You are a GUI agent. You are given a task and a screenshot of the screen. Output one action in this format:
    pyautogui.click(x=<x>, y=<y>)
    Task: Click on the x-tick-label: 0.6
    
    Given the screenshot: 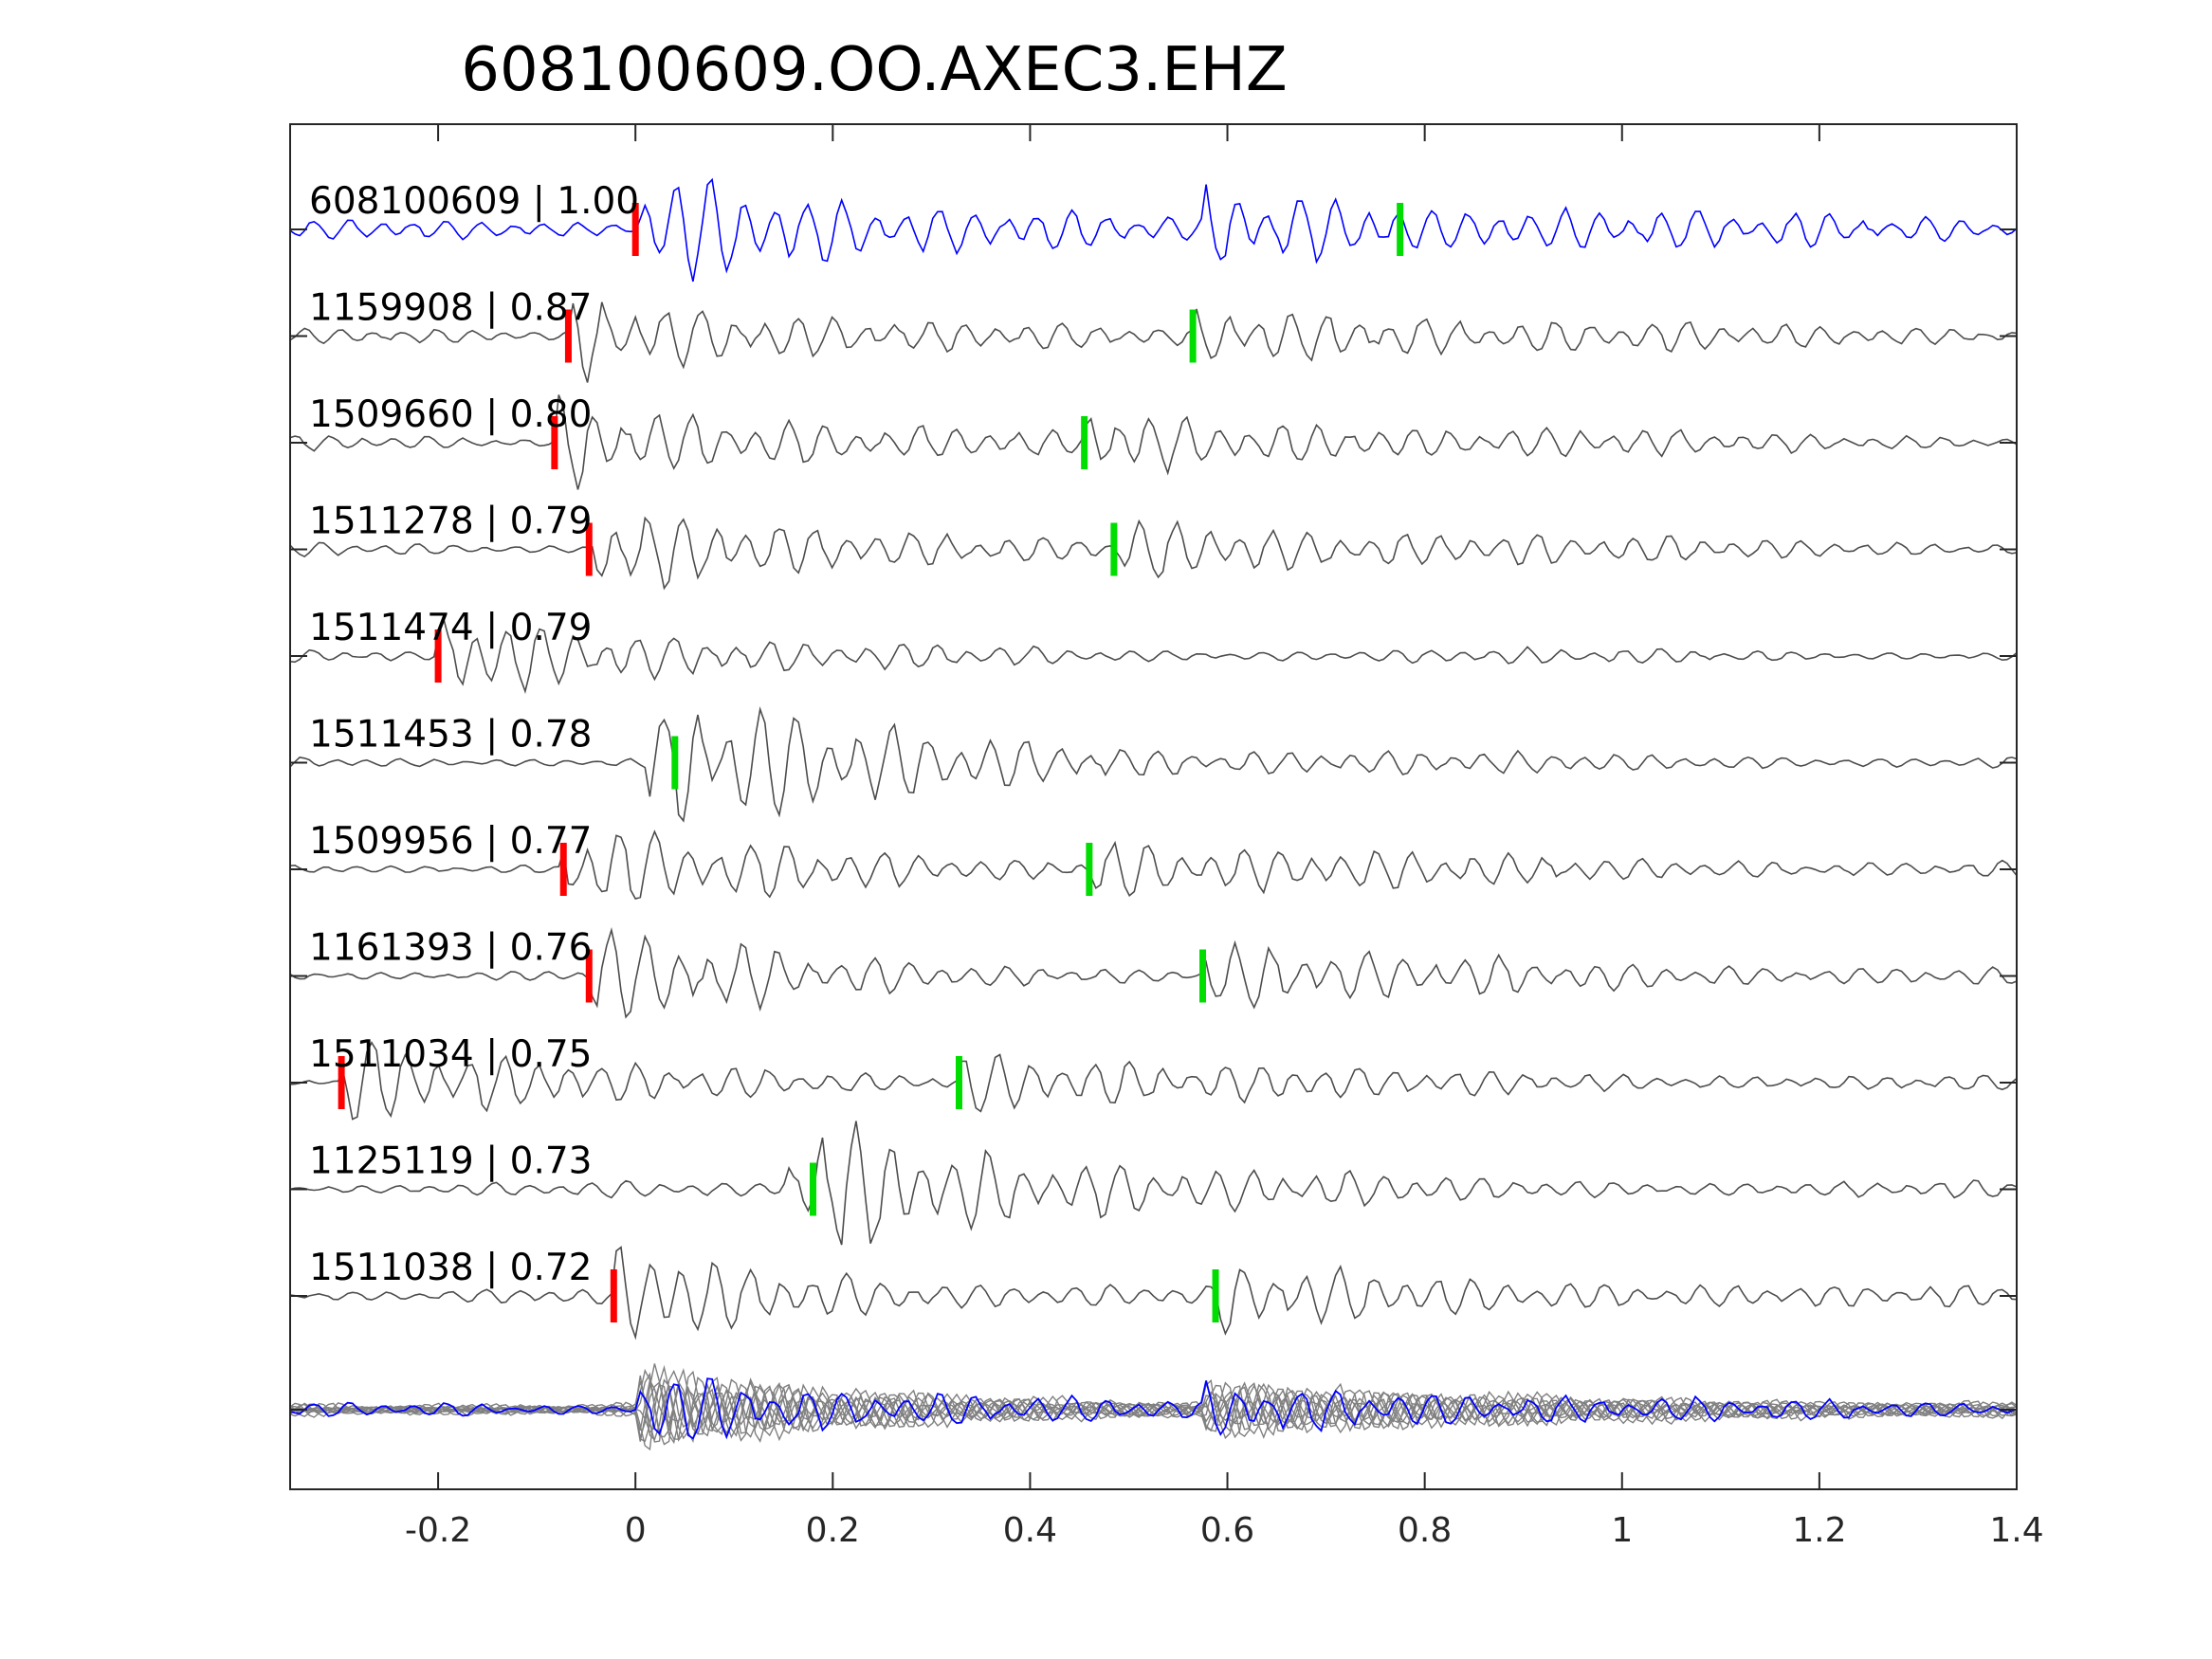 What is the action you would take?
    pyautogui.click(x=1227, y=1530)
    